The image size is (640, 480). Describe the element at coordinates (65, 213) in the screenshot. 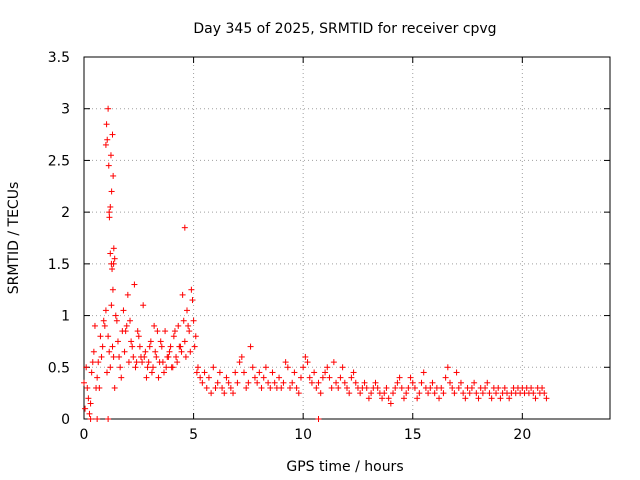

I see `y-tick-label: 2` at that location.